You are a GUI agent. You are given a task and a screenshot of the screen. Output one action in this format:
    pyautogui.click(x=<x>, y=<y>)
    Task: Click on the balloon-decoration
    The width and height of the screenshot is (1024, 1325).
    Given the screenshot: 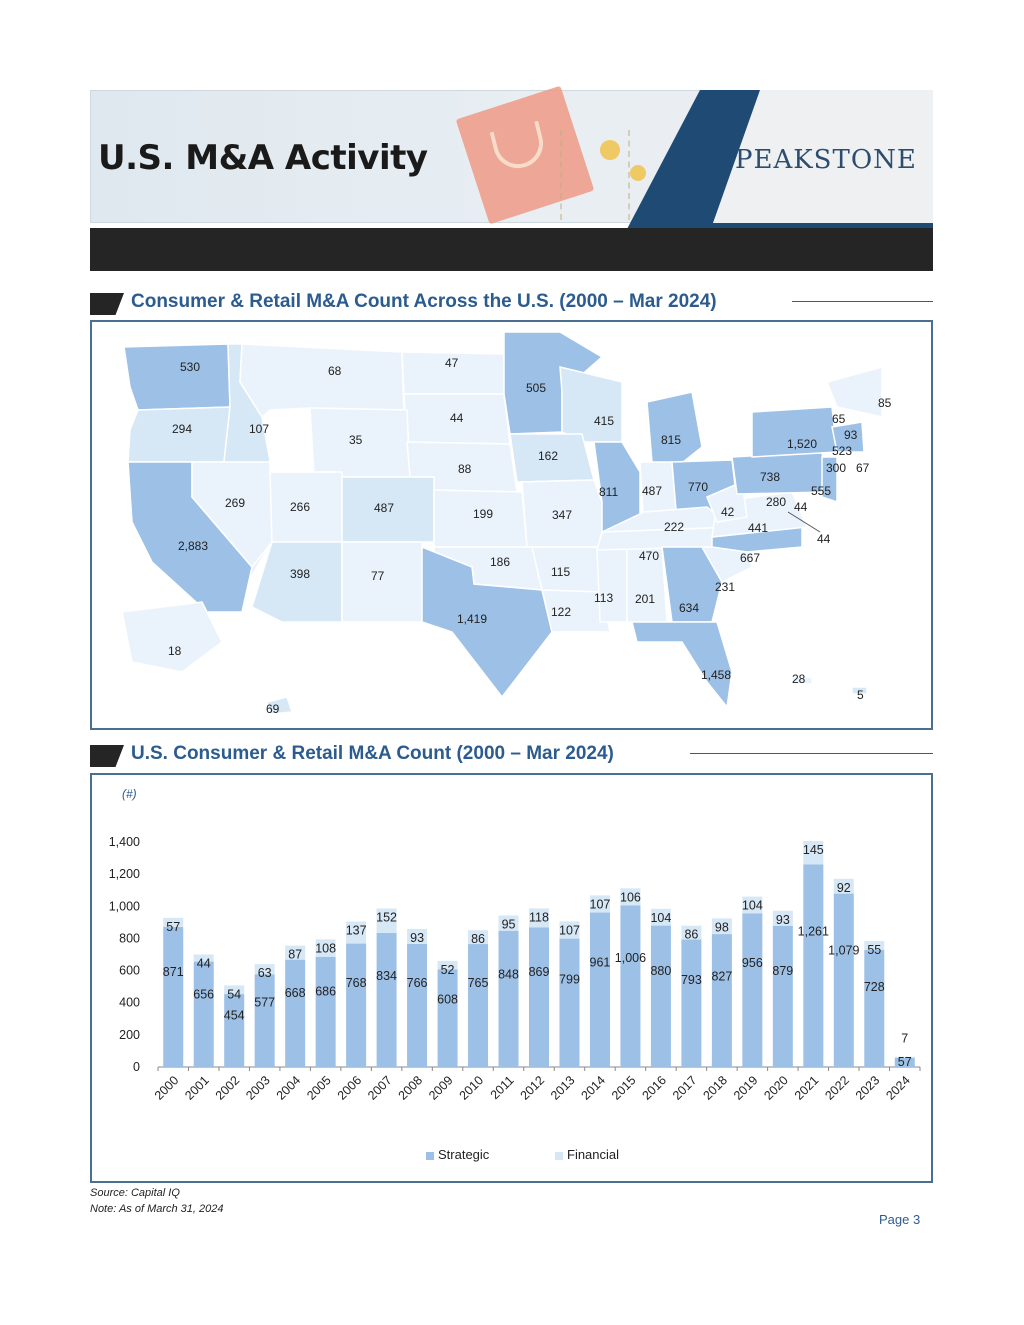 What is the action you would take?
    pyautogui.click(x=638, y=173)
    